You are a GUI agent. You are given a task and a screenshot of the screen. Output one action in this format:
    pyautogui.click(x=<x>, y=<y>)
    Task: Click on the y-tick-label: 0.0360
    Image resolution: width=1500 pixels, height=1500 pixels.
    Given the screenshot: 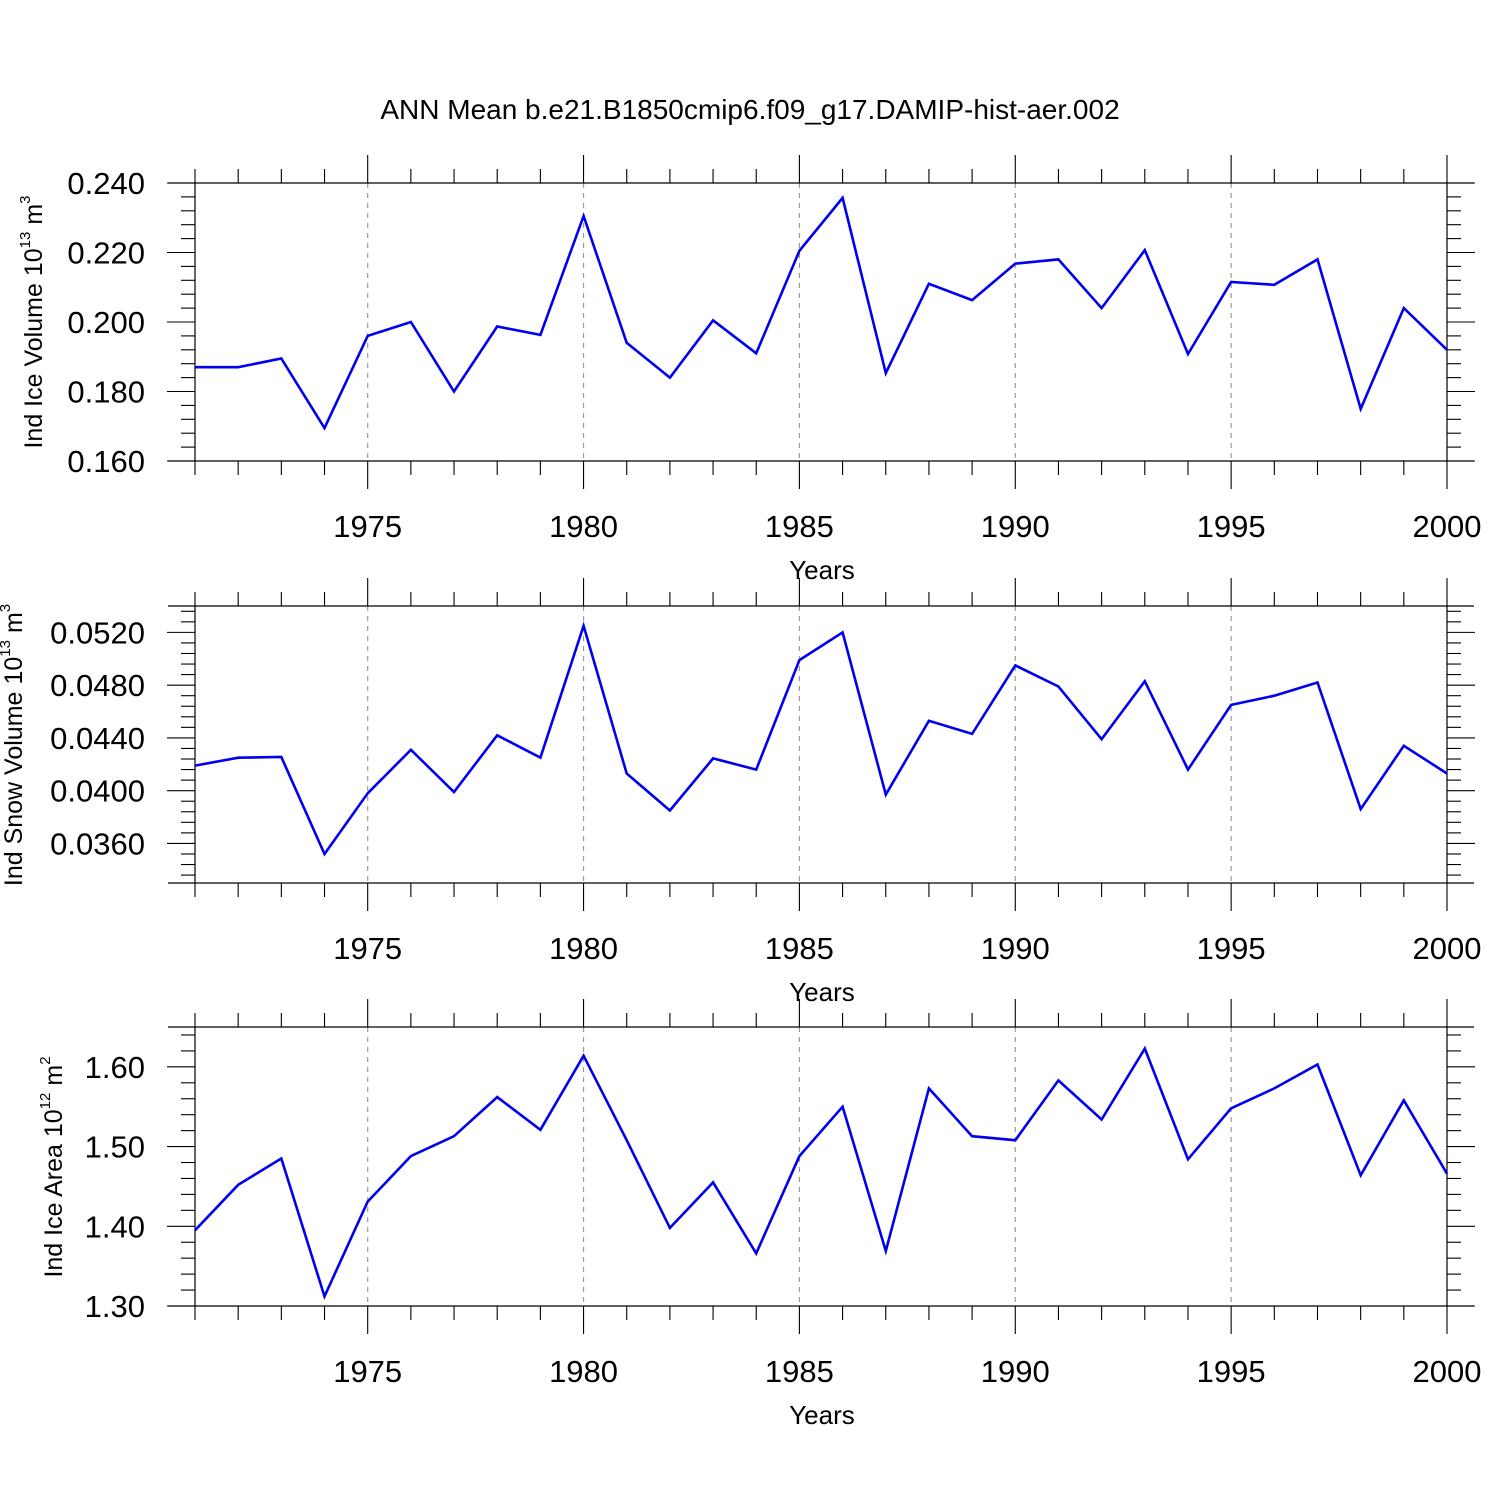 What is the action you would take?
    pyautogui.click(x=97, y=843)
    